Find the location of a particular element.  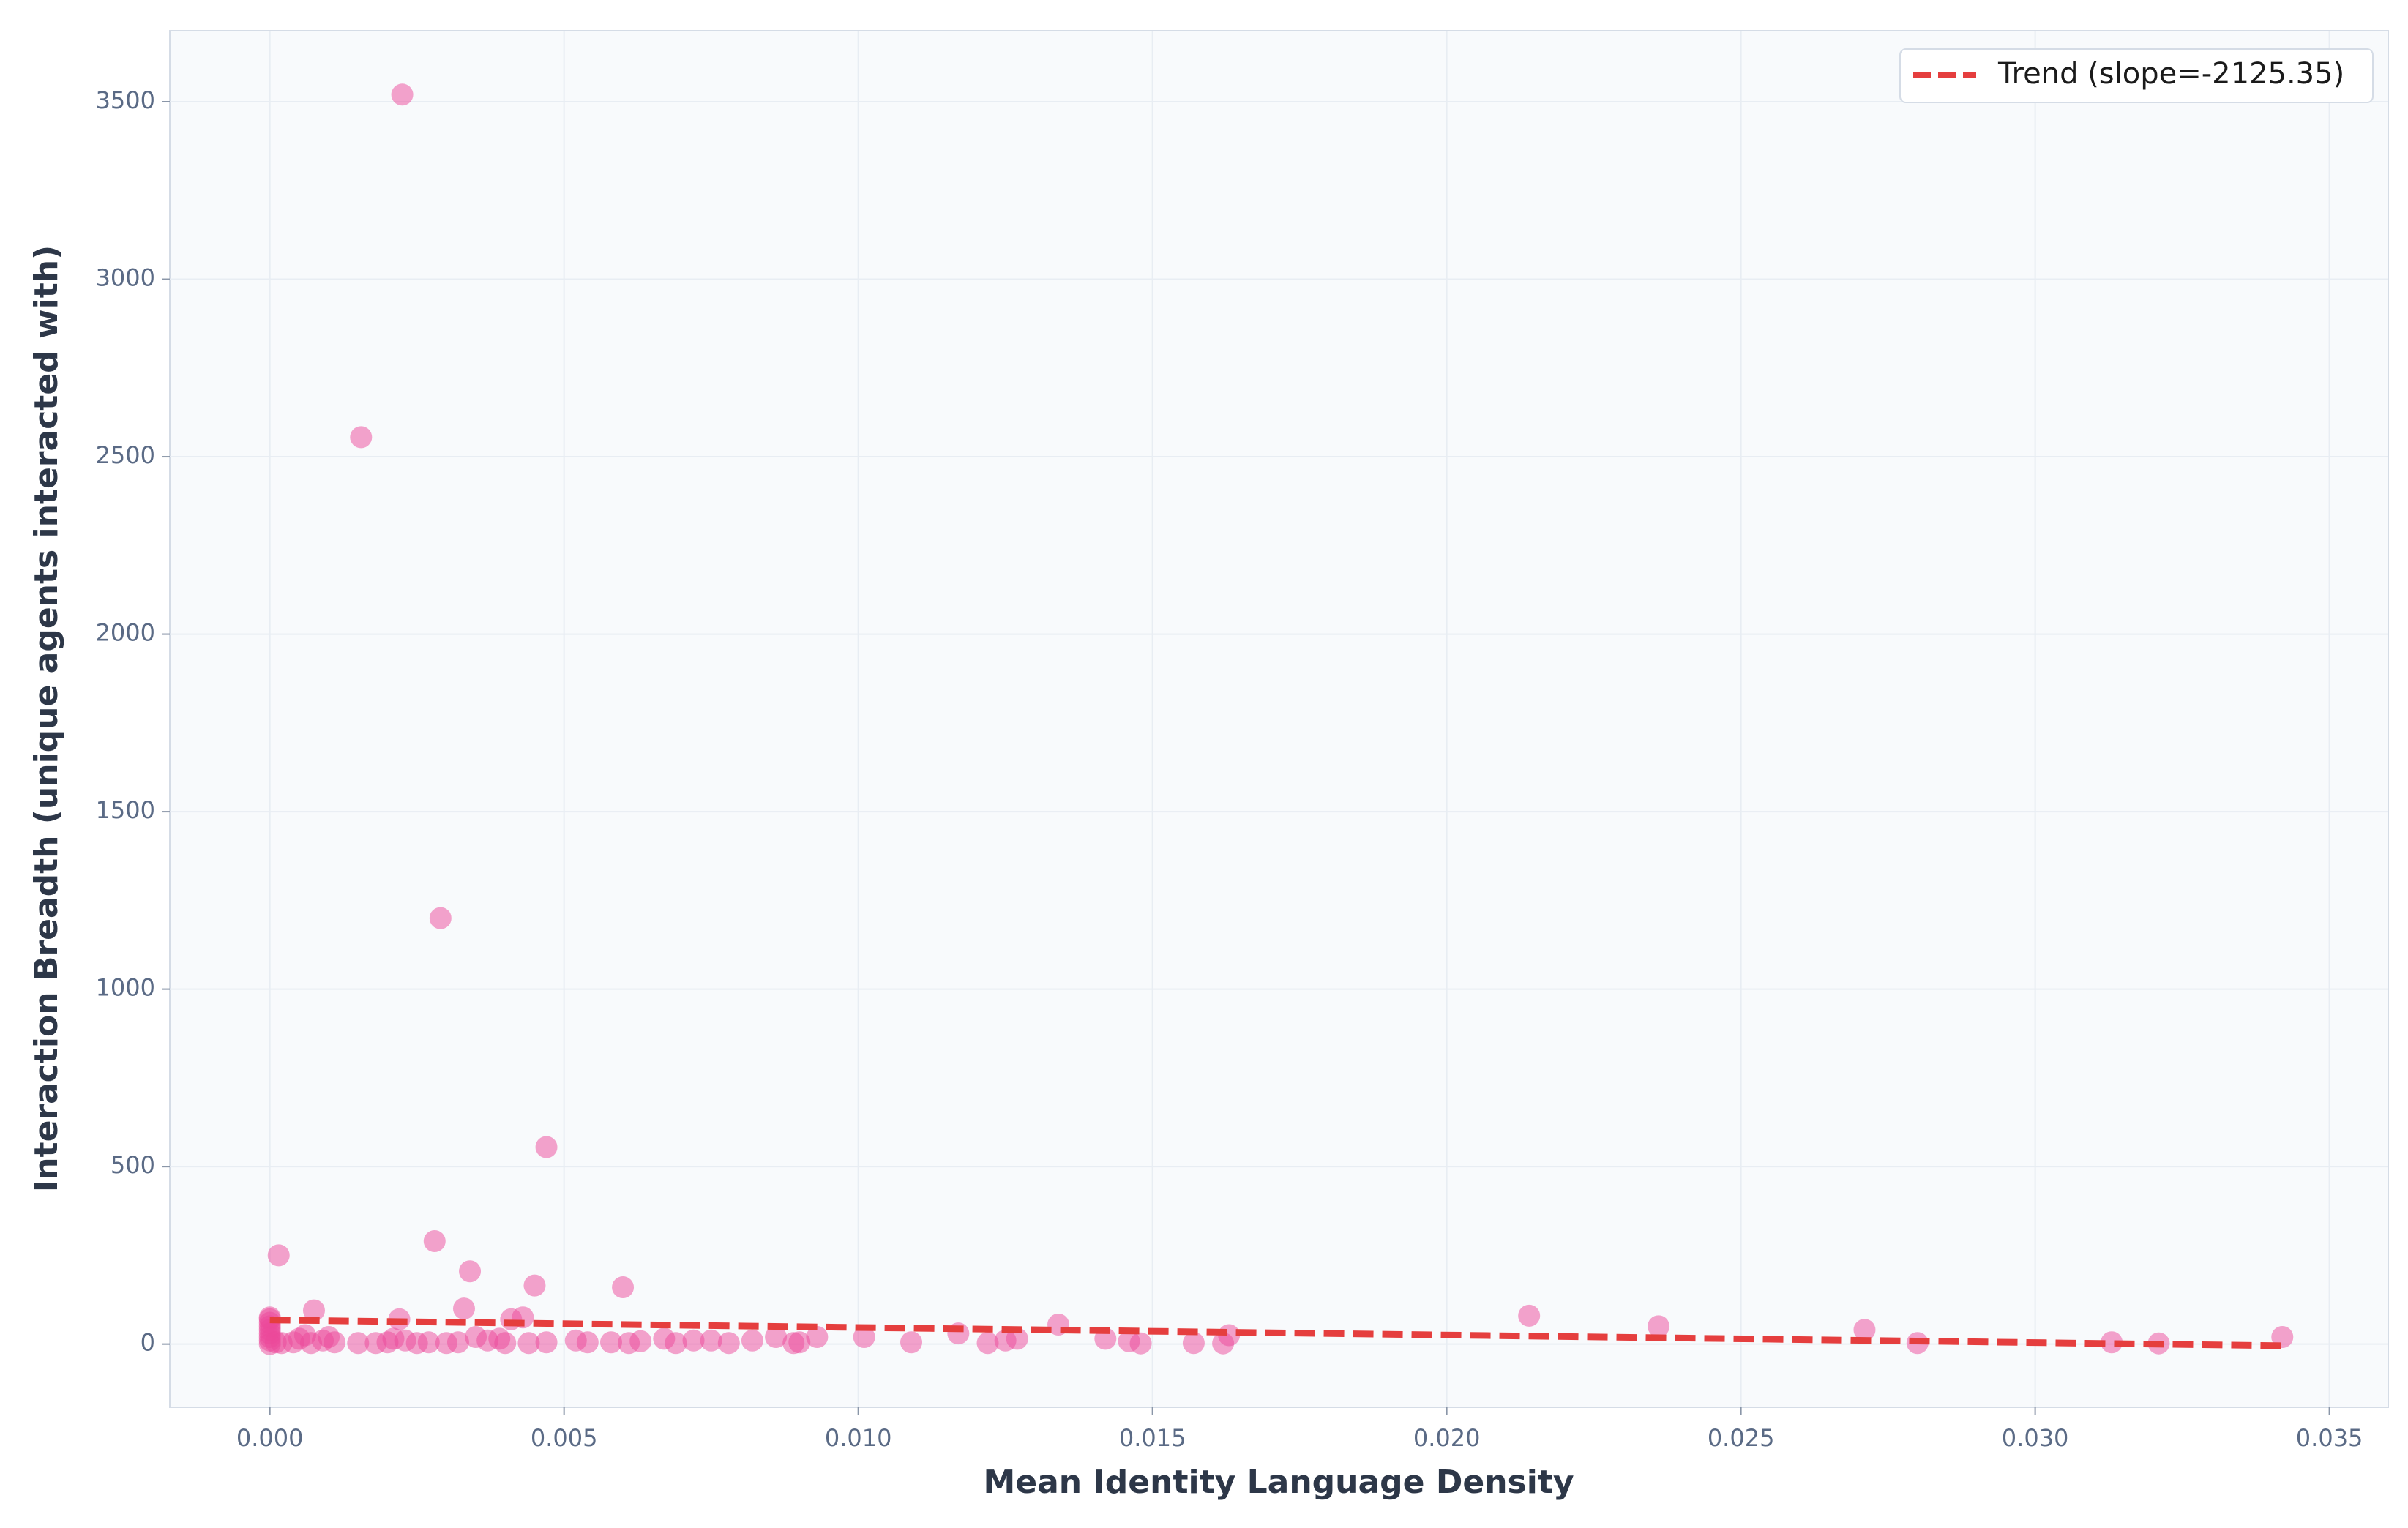

x-tick-label: 0.020 is located at coordinates (1447, 1438).